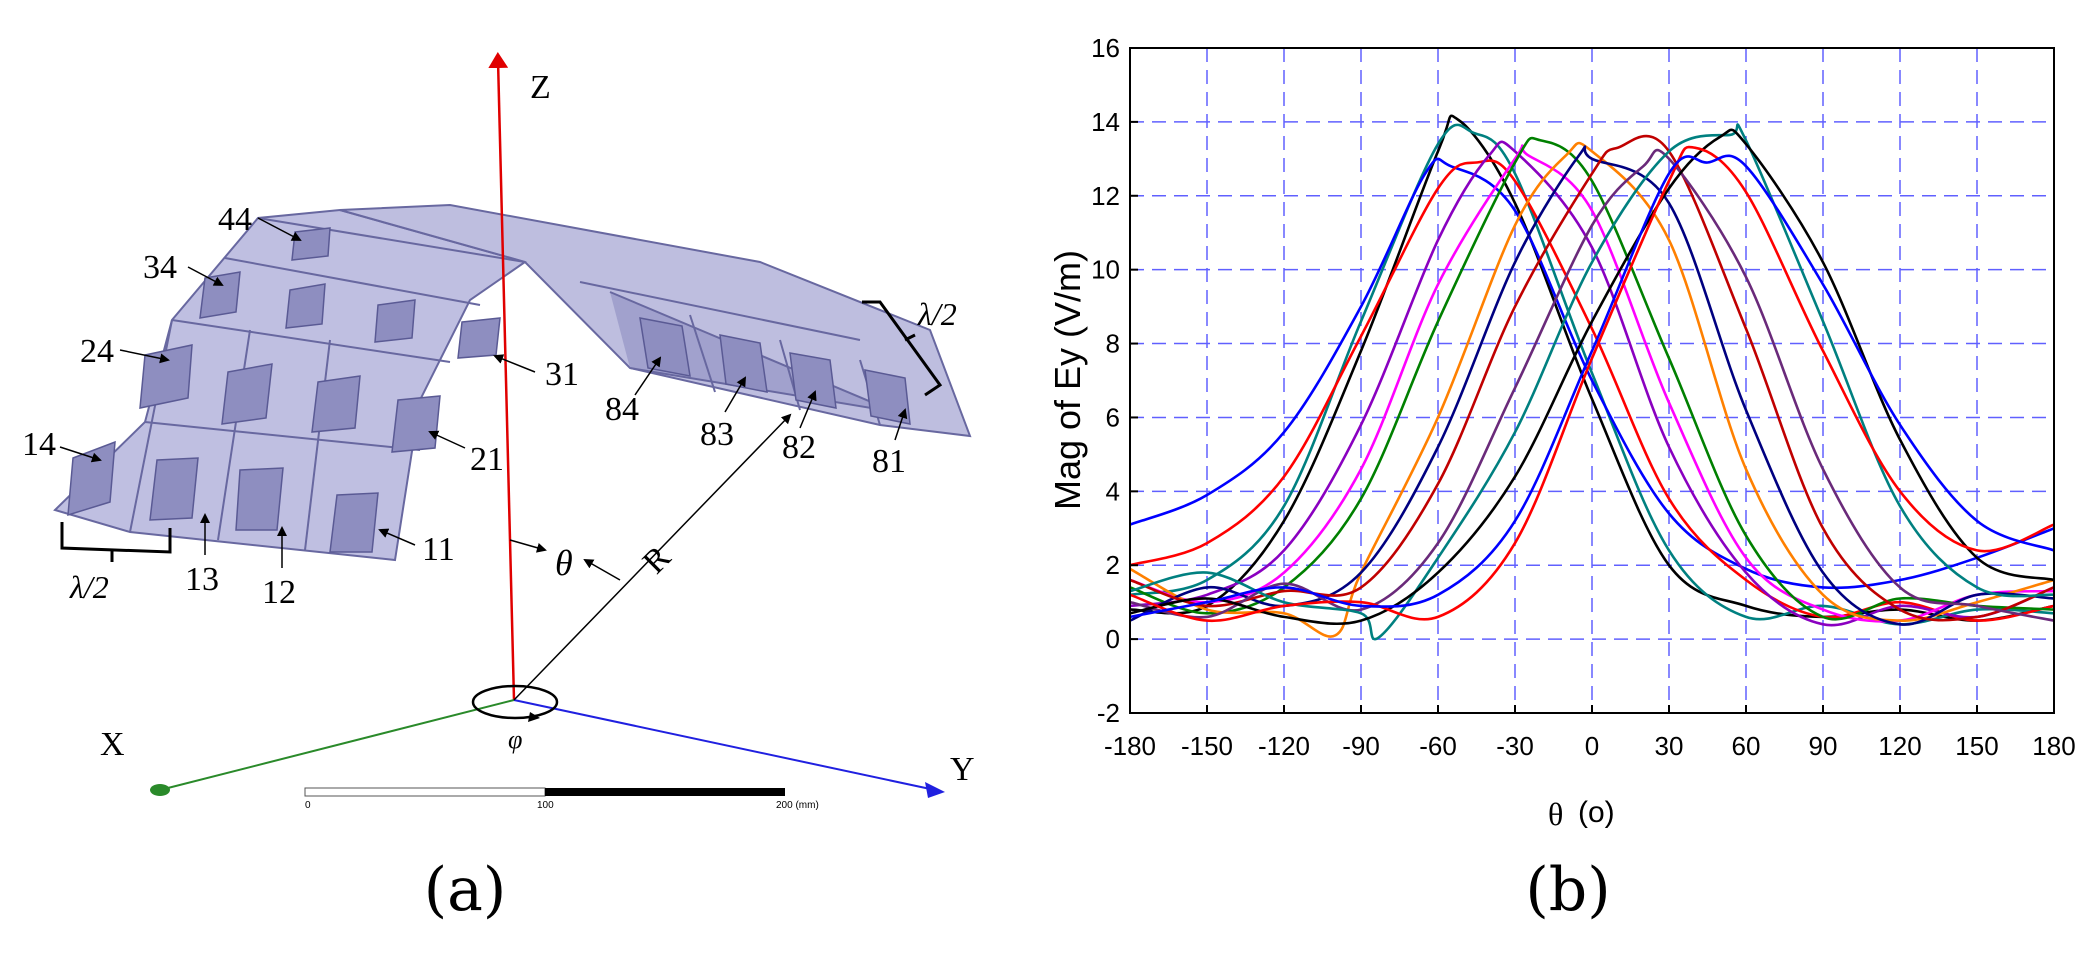  Describe the element at coordinates (465, 890) in the screenshot. I see `caption-a: (a)` at that location.